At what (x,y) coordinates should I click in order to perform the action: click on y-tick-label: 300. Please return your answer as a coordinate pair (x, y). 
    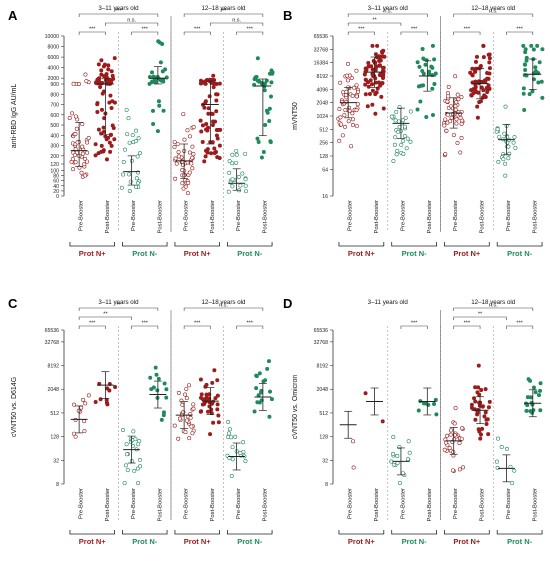
    Looking at the image, I should click on (54, 147).